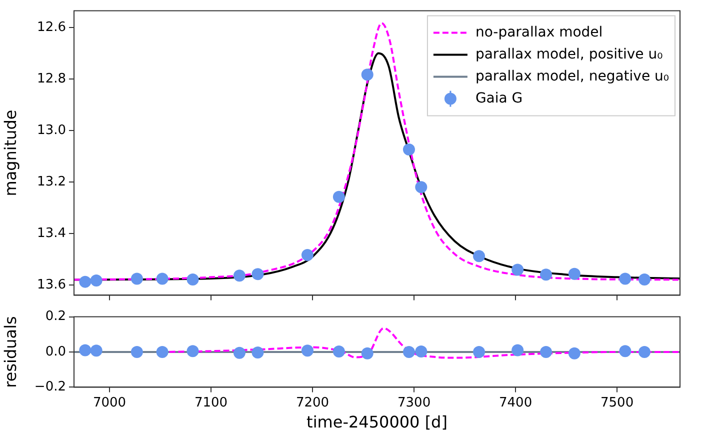 The height and width of the screenshot is (437, 703). I want to click on legend-label: parallax model, negative u₀, so click(572, 76).